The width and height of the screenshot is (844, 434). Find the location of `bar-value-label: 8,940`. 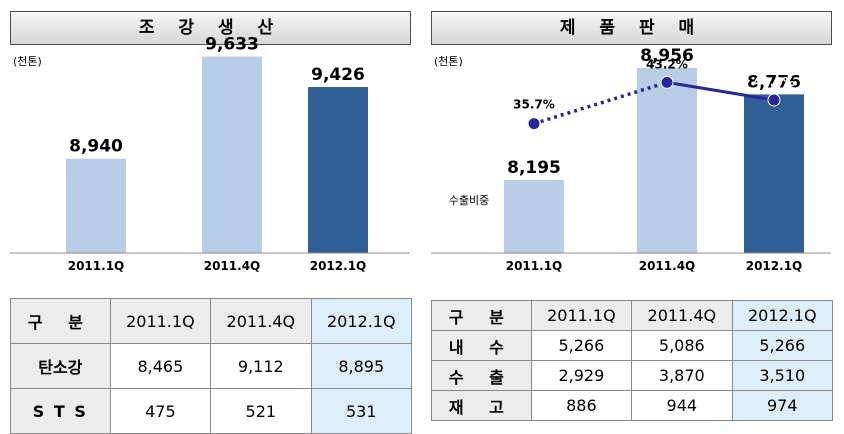

bar-value-label: 8,940 is located at coordinates (96, 147).